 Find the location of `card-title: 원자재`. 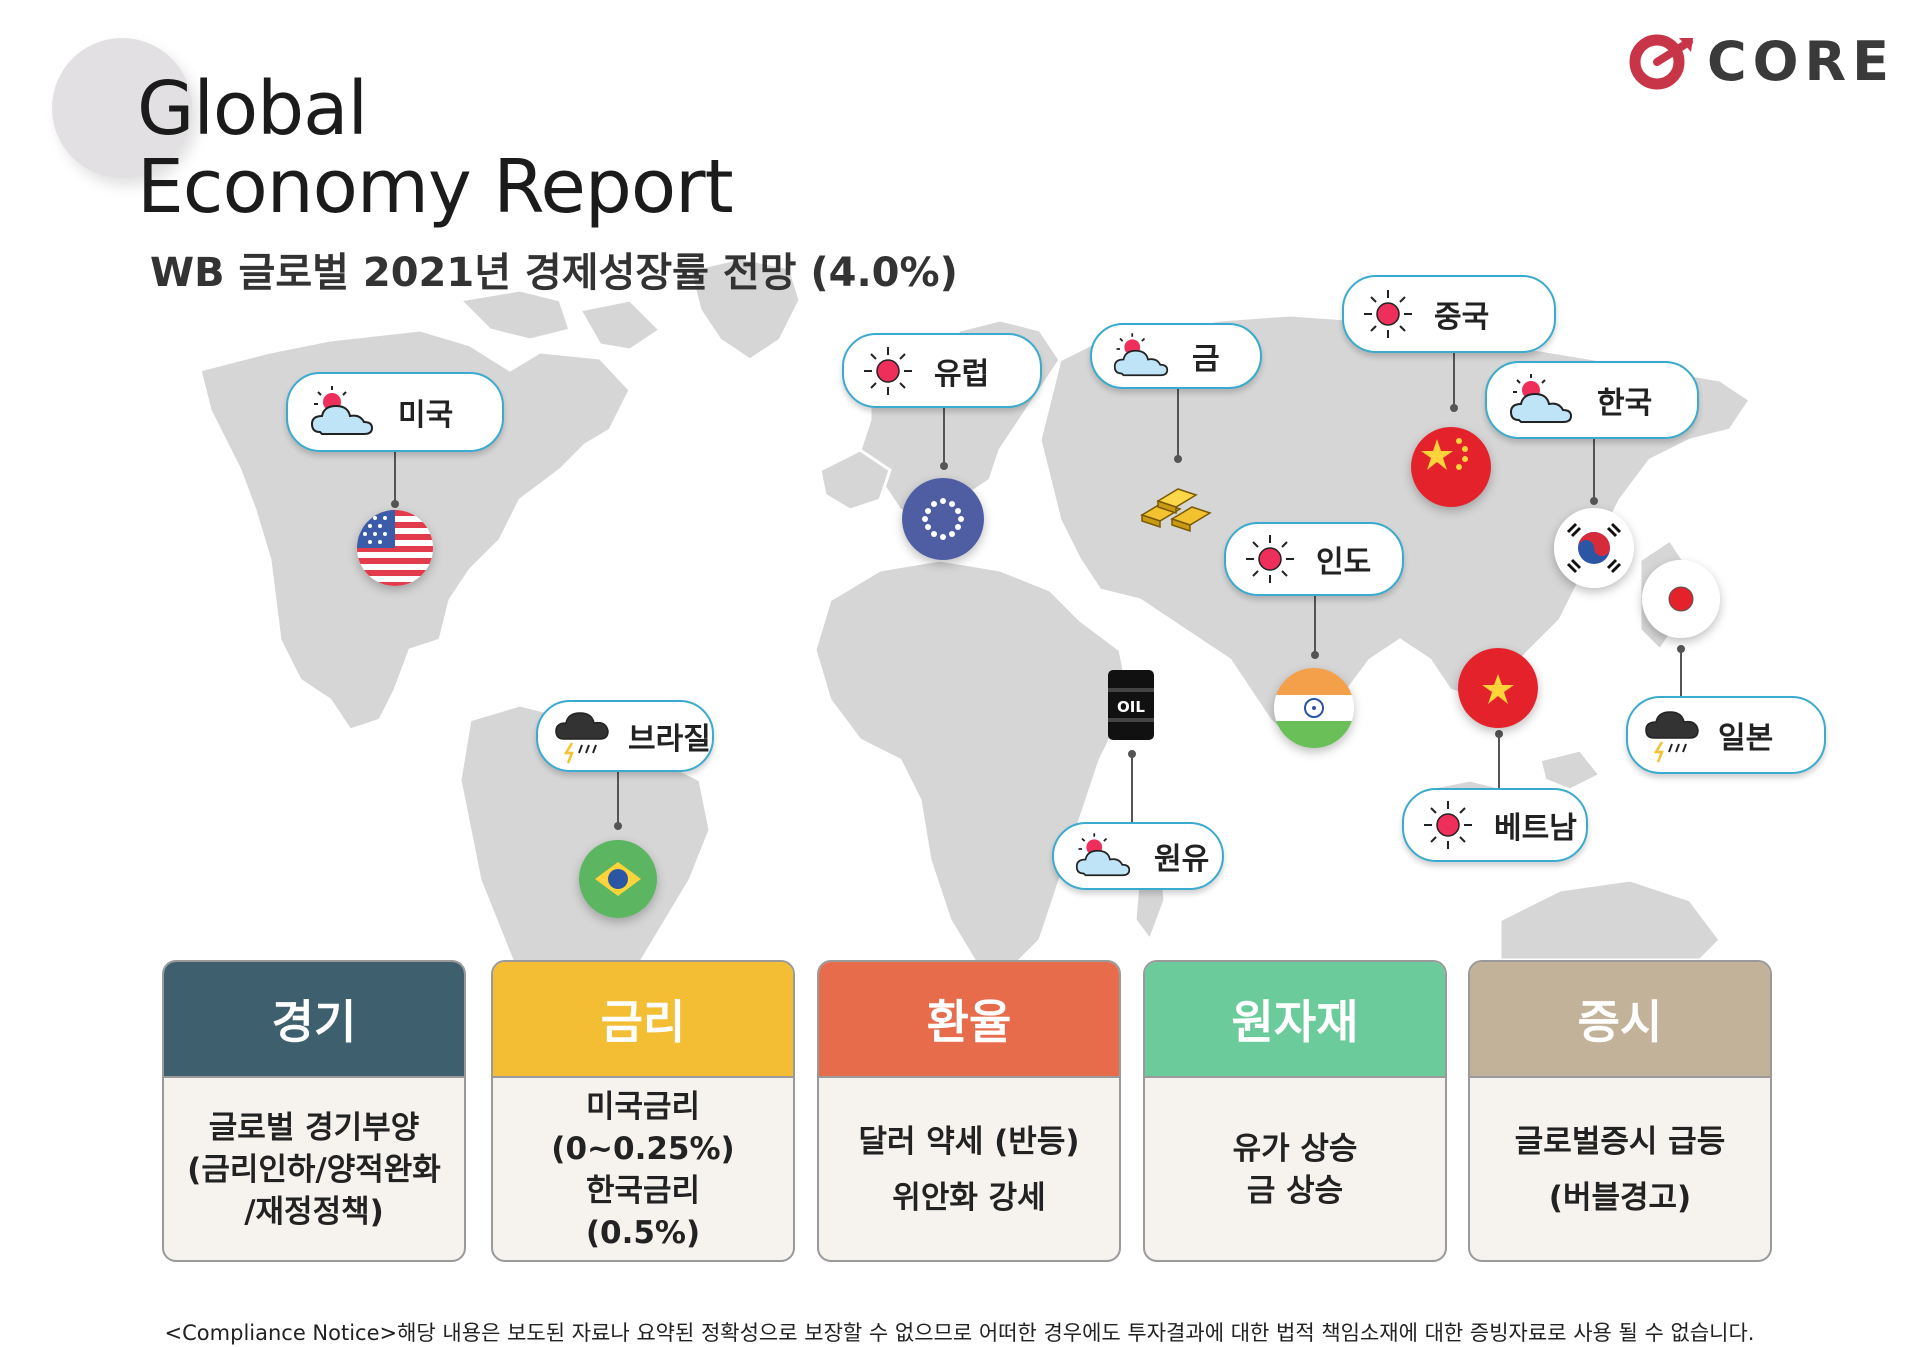

card-title: 원자재 is located at coordinates (1295, 1020).